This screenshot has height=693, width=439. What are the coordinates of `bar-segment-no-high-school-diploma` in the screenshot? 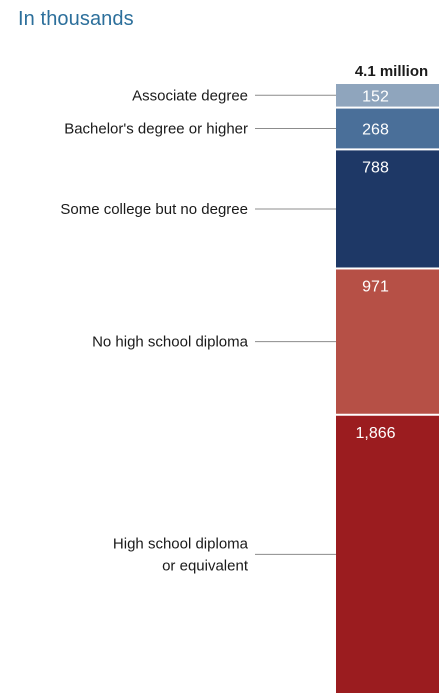 It's located at (387, 341).